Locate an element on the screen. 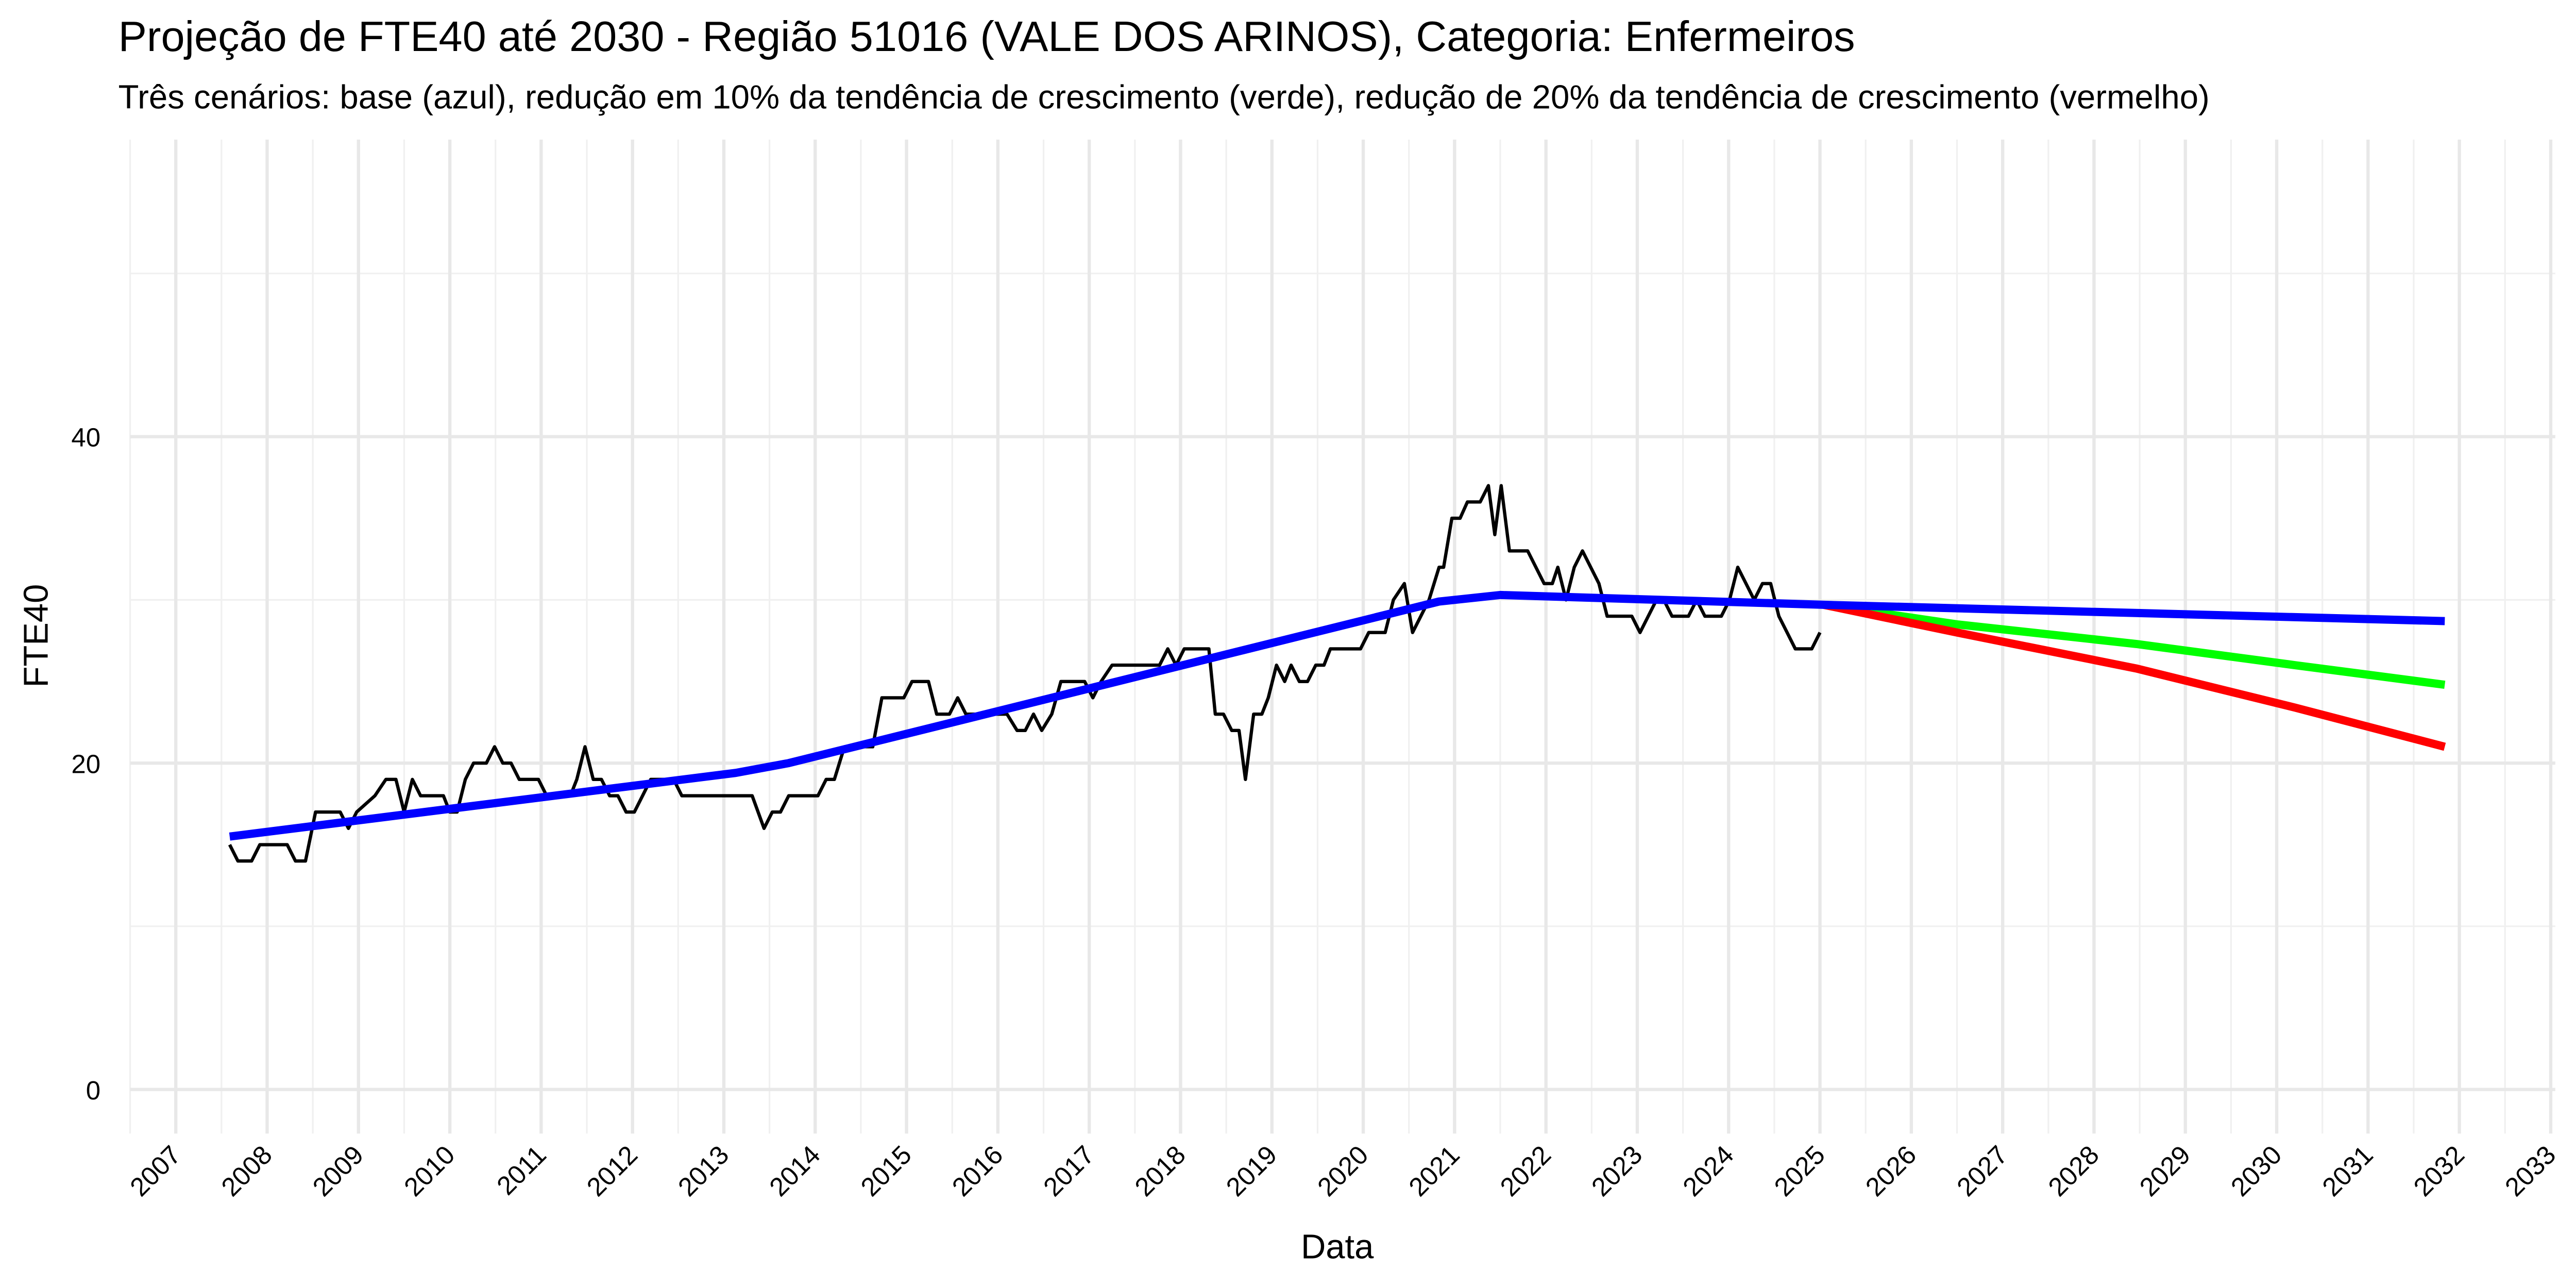 Image resolution: width=2576 pixels, height=1288 pixels. y-tick-label: 40 is located at coordinates (85, 437).